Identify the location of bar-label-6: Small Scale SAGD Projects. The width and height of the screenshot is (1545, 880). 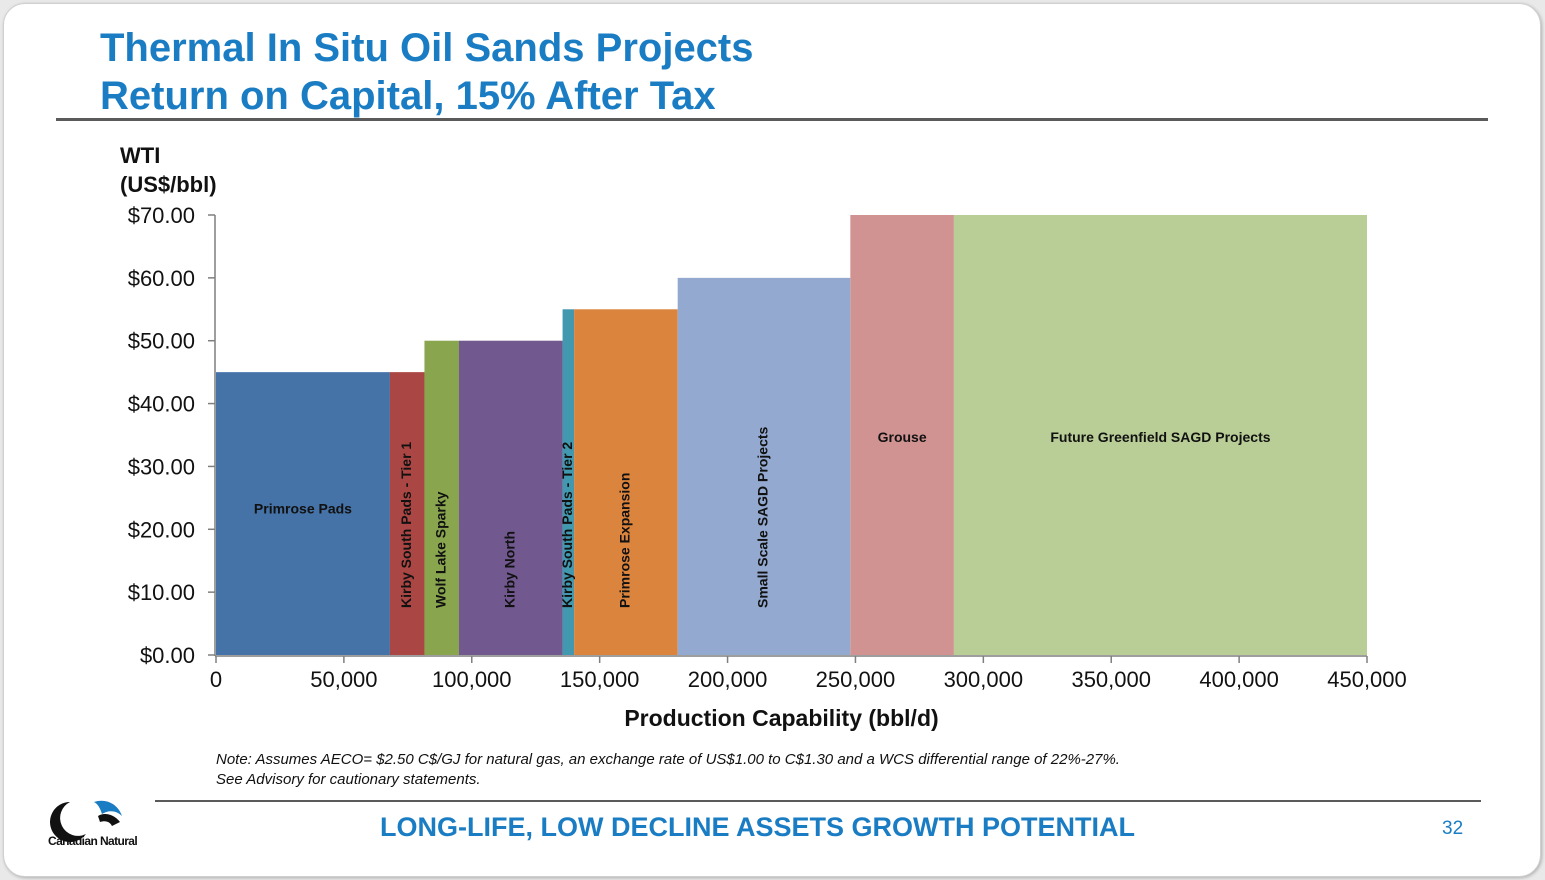
(763, 517).